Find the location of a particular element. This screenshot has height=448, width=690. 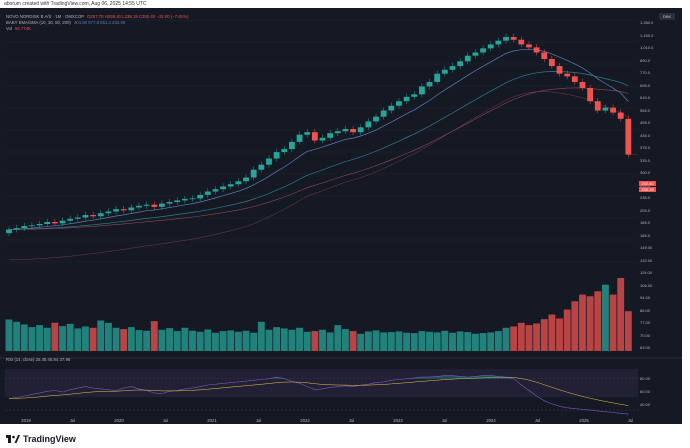

price-tick-label: 615.0 is located at coordinates (645, 97).